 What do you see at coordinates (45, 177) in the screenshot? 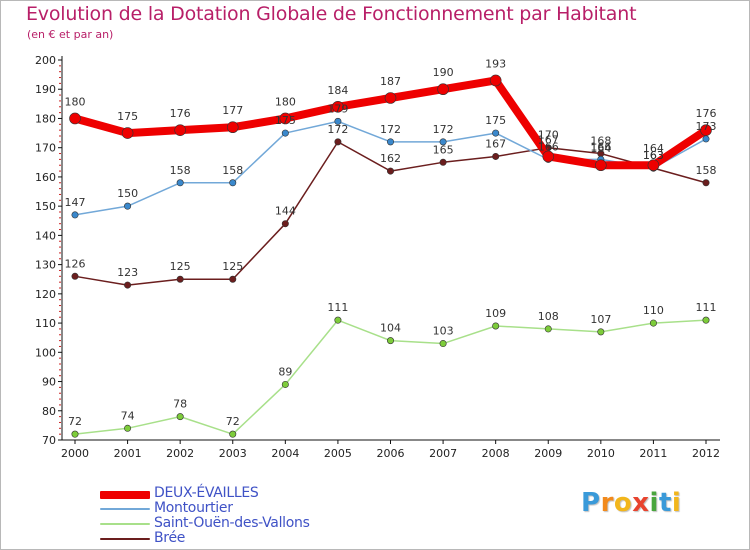
I see `y-tick-label: 160` at bounding box center [45, 177].